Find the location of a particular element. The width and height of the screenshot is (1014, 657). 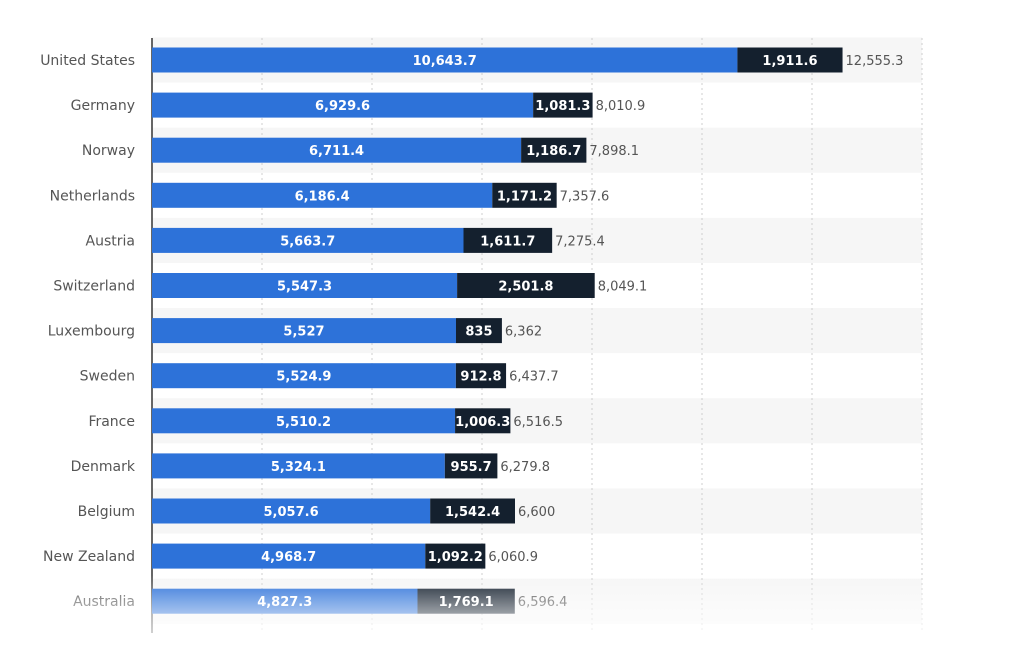

data-label-1: 5,663.7 is located at coordinates (307, 241).